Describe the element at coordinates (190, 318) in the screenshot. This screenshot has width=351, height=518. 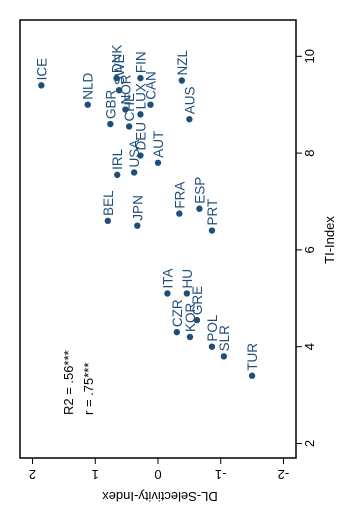
I see `point-label-kor: KOR` at that location.